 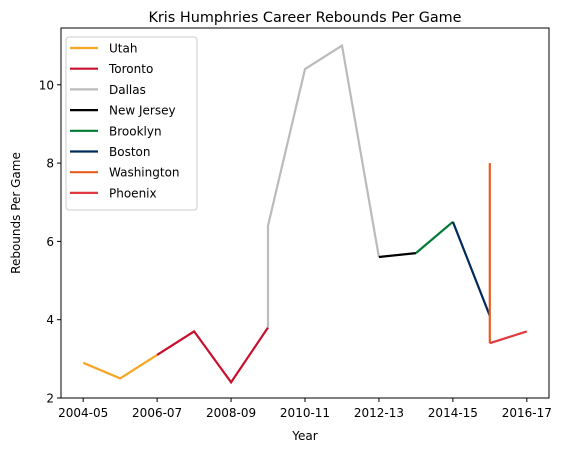 I want to click on y-tick-label: 6, so click(x=50, y=242).